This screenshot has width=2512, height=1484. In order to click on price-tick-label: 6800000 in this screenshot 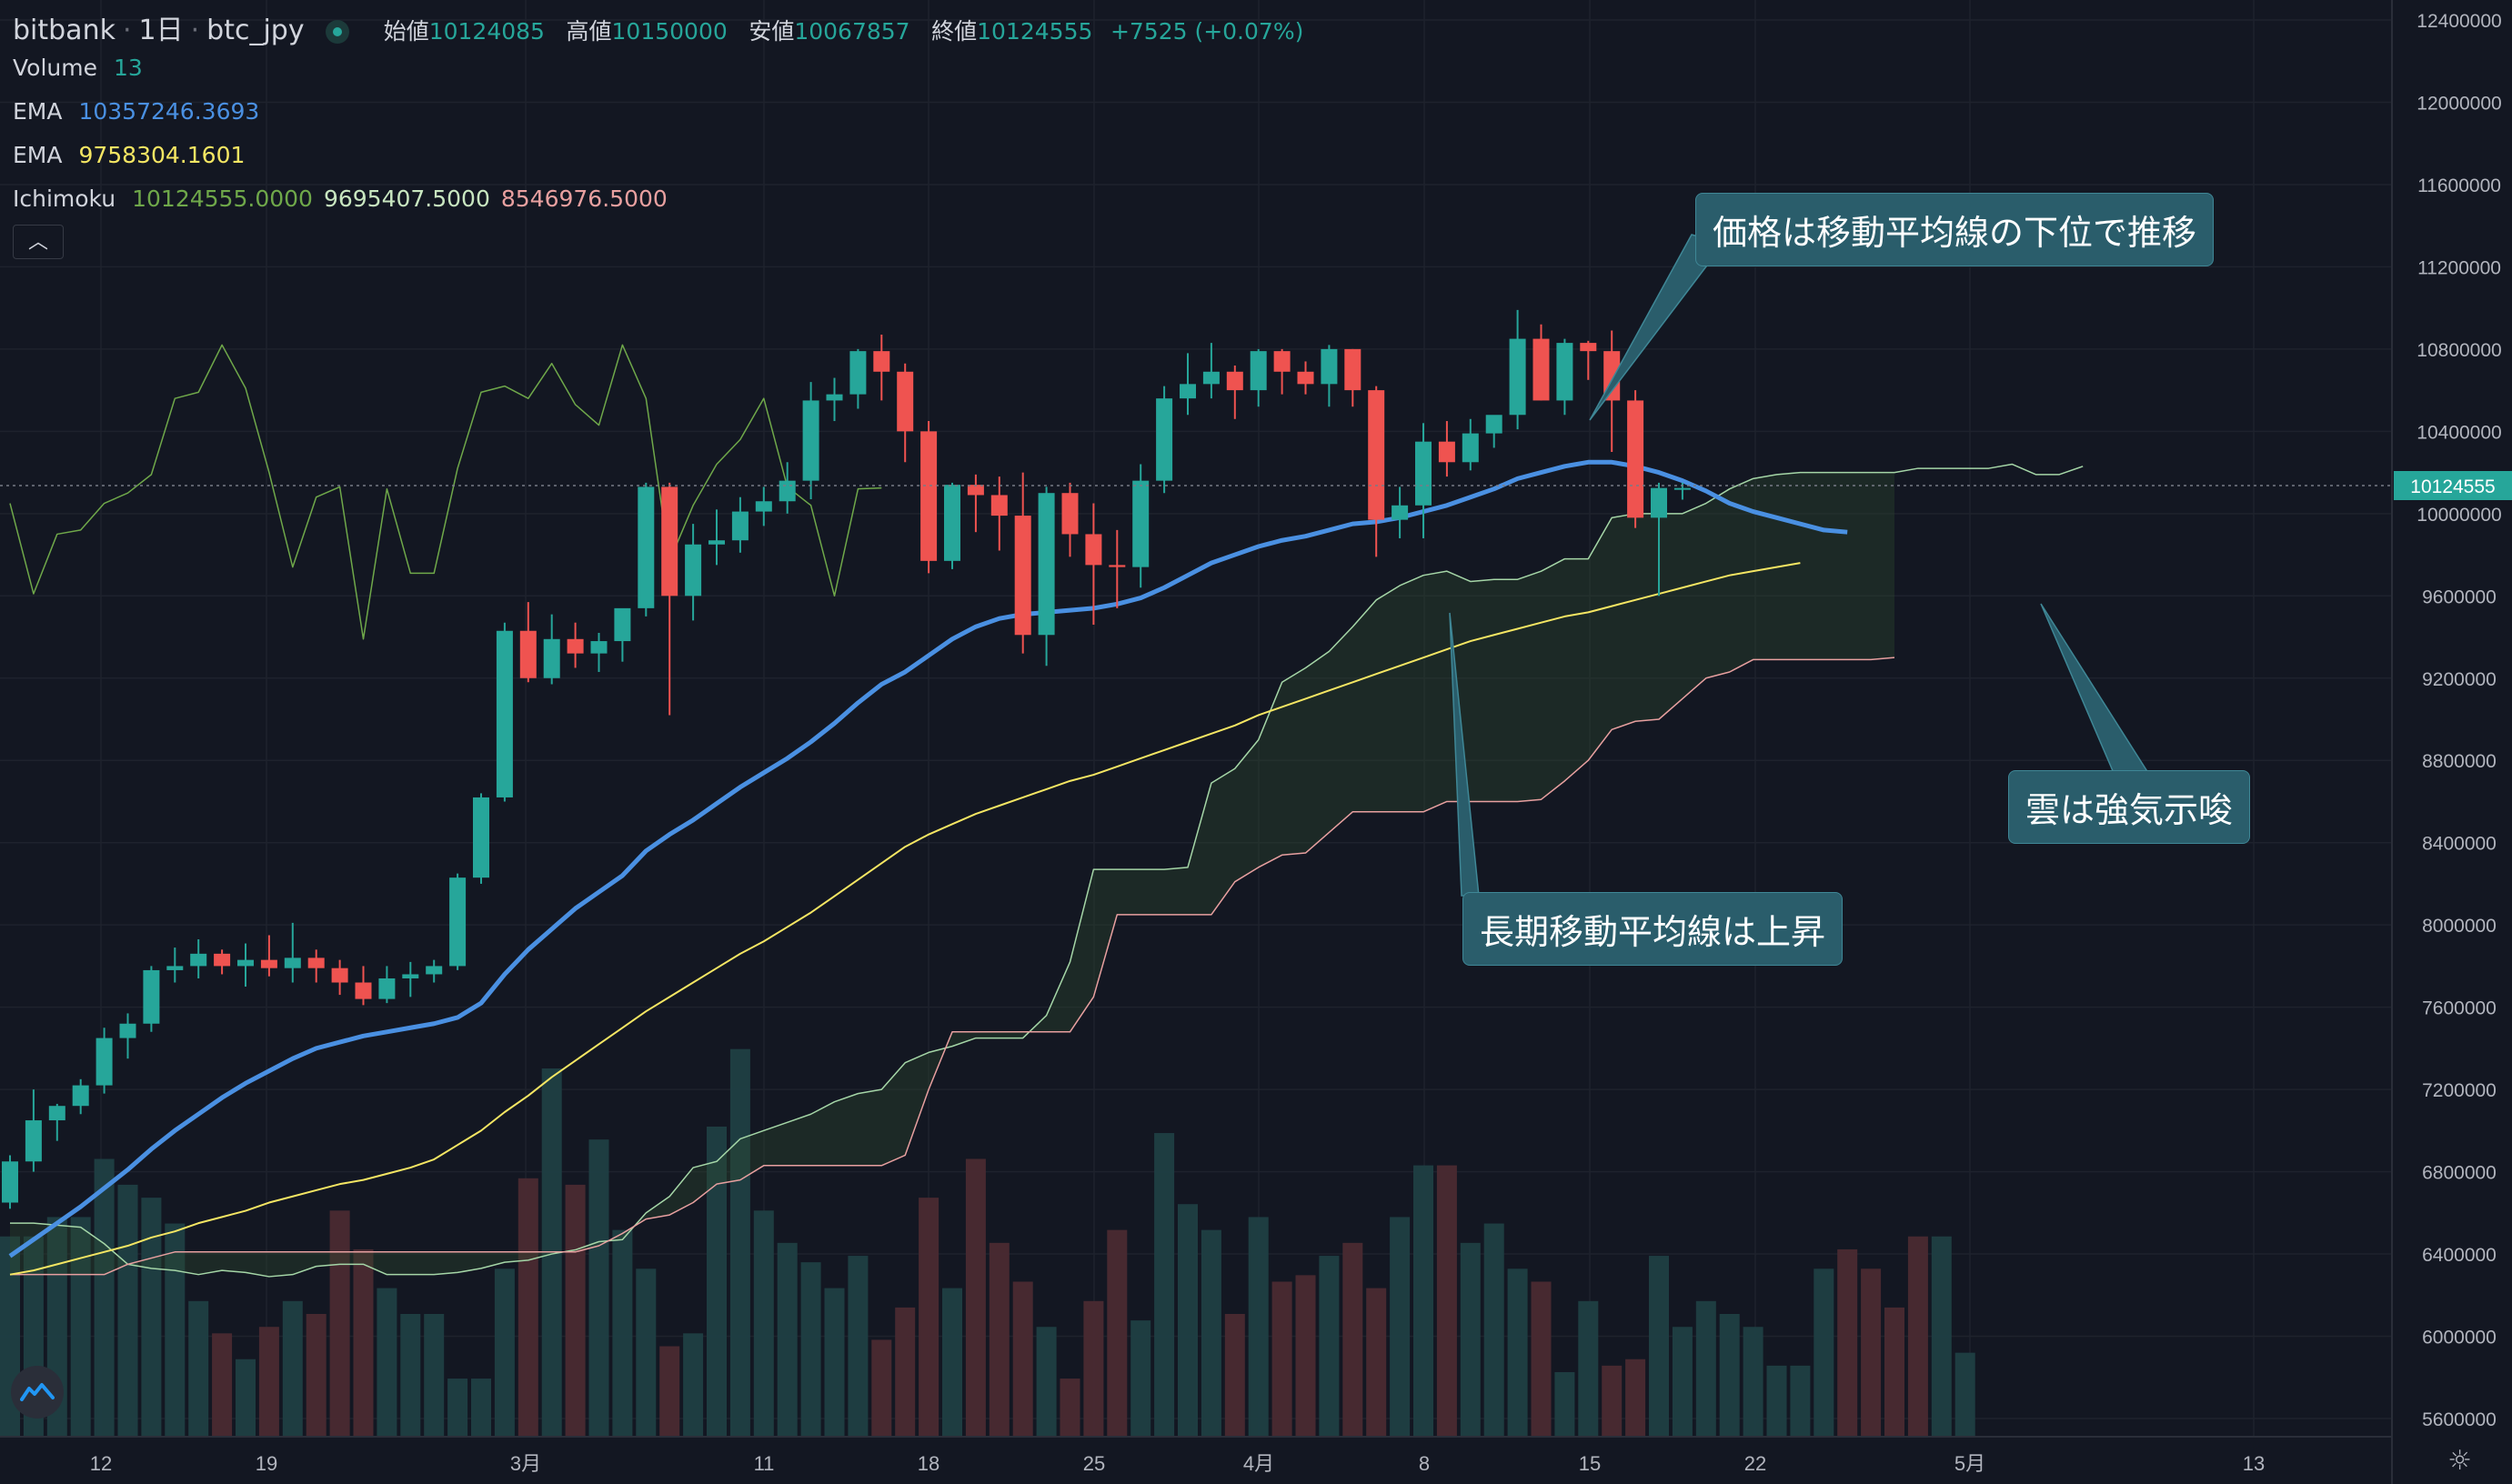, I will do `click(2459, 1173)`.